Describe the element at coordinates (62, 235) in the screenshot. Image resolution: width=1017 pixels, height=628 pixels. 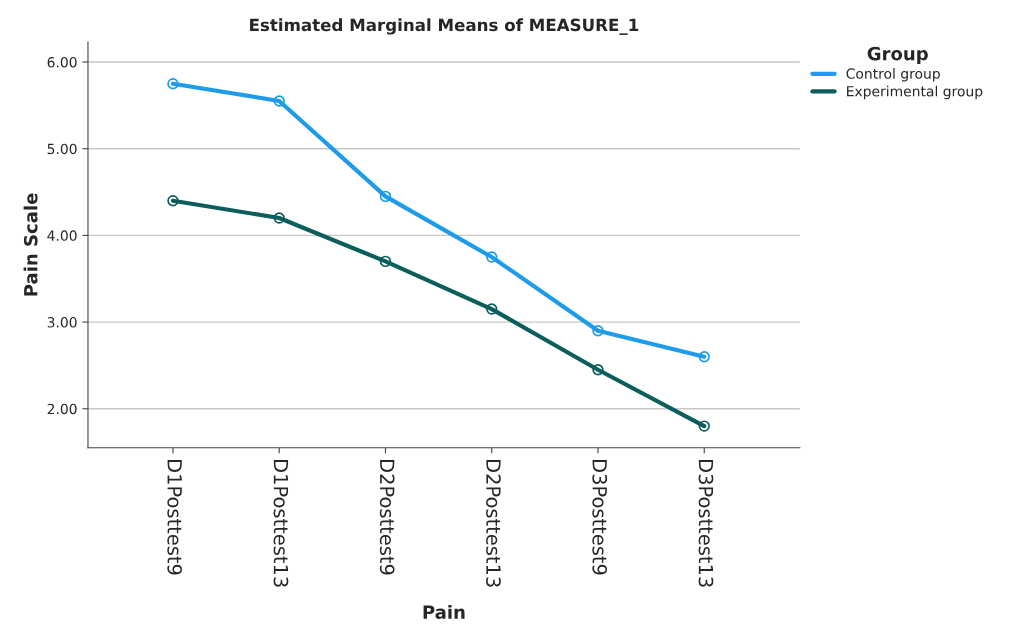
I see `y-tick-label: 4.00` at that location.